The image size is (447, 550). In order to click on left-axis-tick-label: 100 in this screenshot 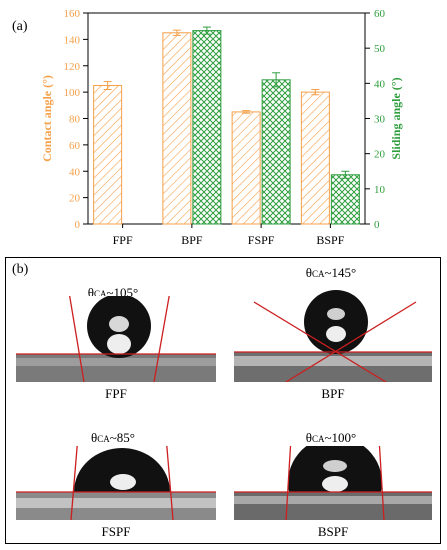, I will do `click(72, 93)`.